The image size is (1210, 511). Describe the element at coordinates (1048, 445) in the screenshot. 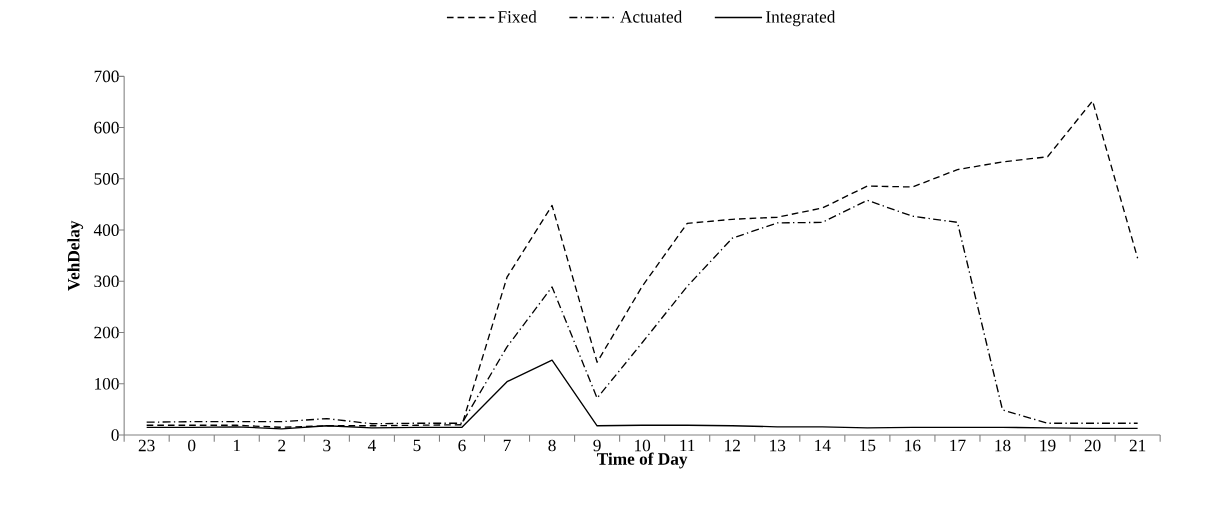

I see `x-tick-label: 19` at that location.